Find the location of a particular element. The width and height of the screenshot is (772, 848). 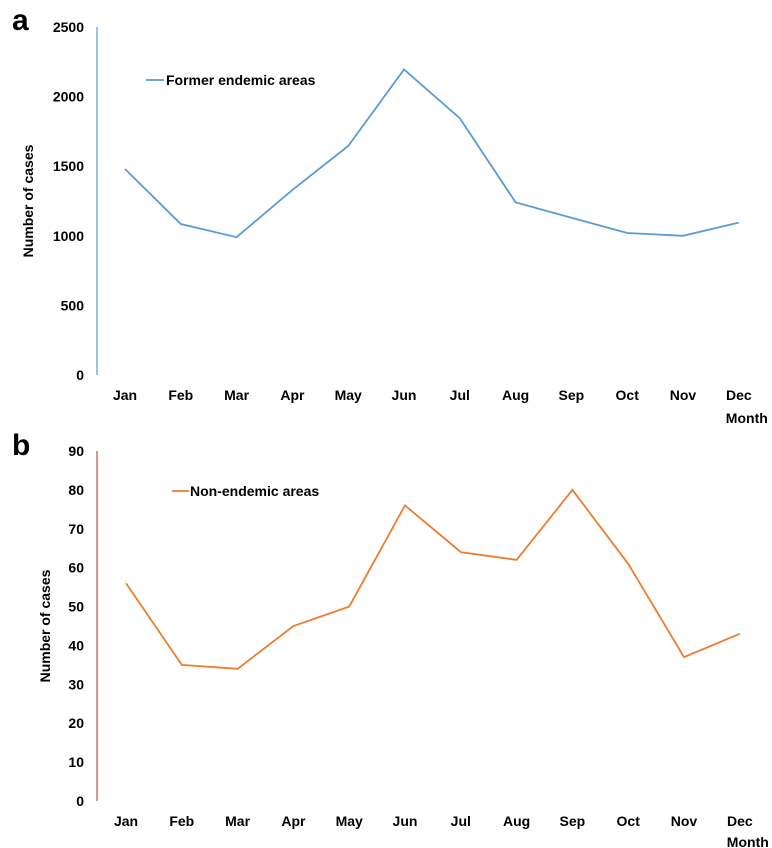

y-tick-label: 90 is located at coordinates (76, 451).